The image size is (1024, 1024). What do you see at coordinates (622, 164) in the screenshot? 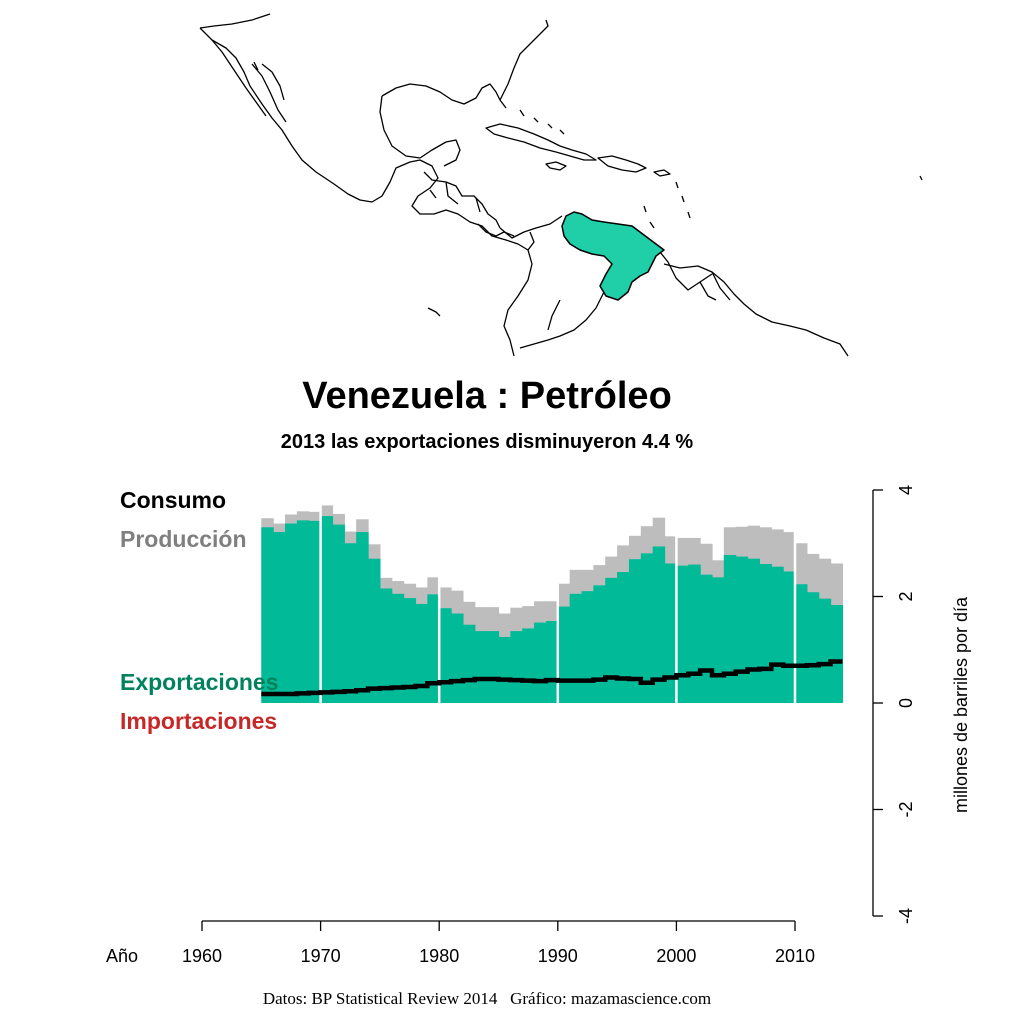
I see `hispaniola` at bounding box center [622, 164].